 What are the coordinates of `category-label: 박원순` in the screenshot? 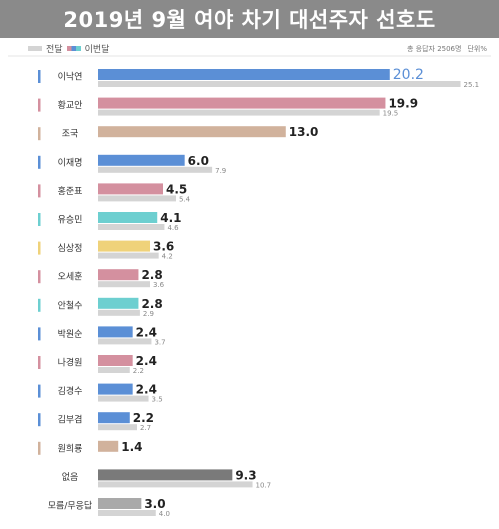 It's located at (70, 334).